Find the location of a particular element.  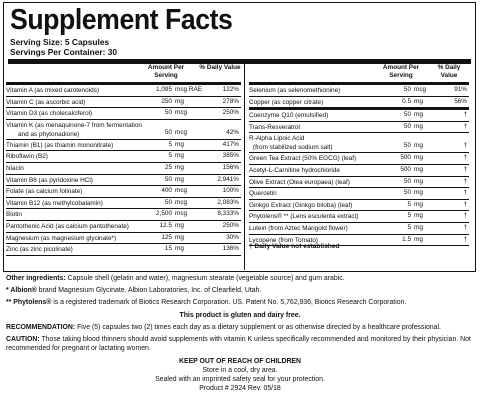

nutrient-amount: 1.5 is located at coordinates (406, 239).